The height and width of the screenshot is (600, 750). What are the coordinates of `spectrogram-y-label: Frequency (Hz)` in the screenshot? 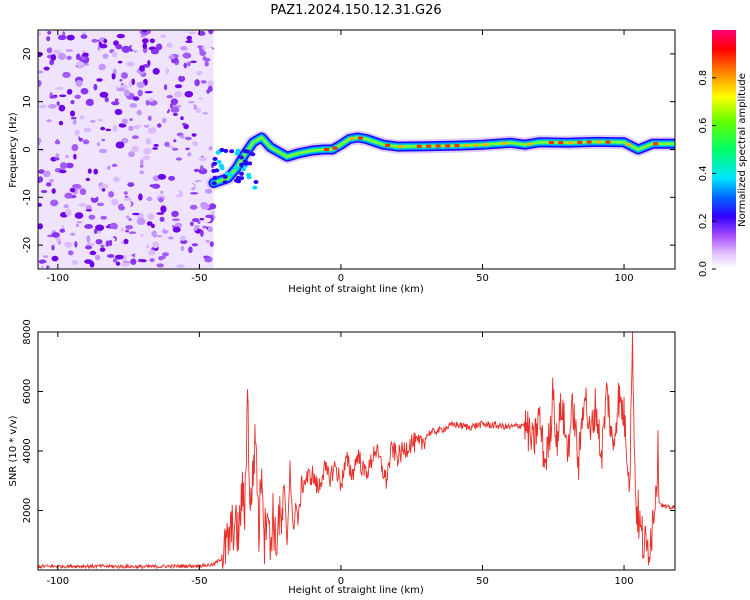 It's located at (13, 150).